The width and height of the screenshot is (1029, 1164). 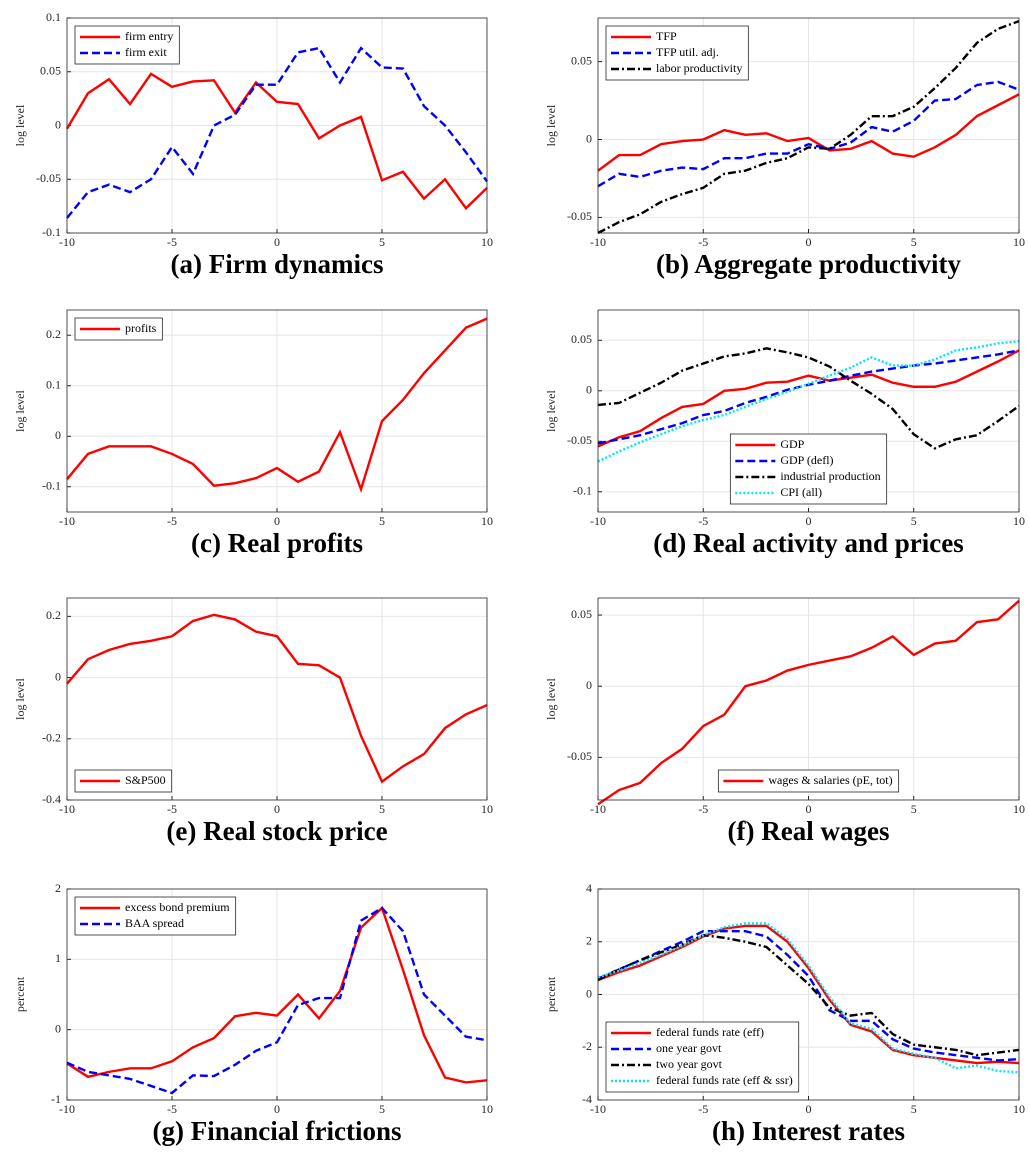 What do you see at coordinates (277, 264) in the screenshot?
I see `chart-title: (a) Firm dynamics` at bounding box center [277, 264].